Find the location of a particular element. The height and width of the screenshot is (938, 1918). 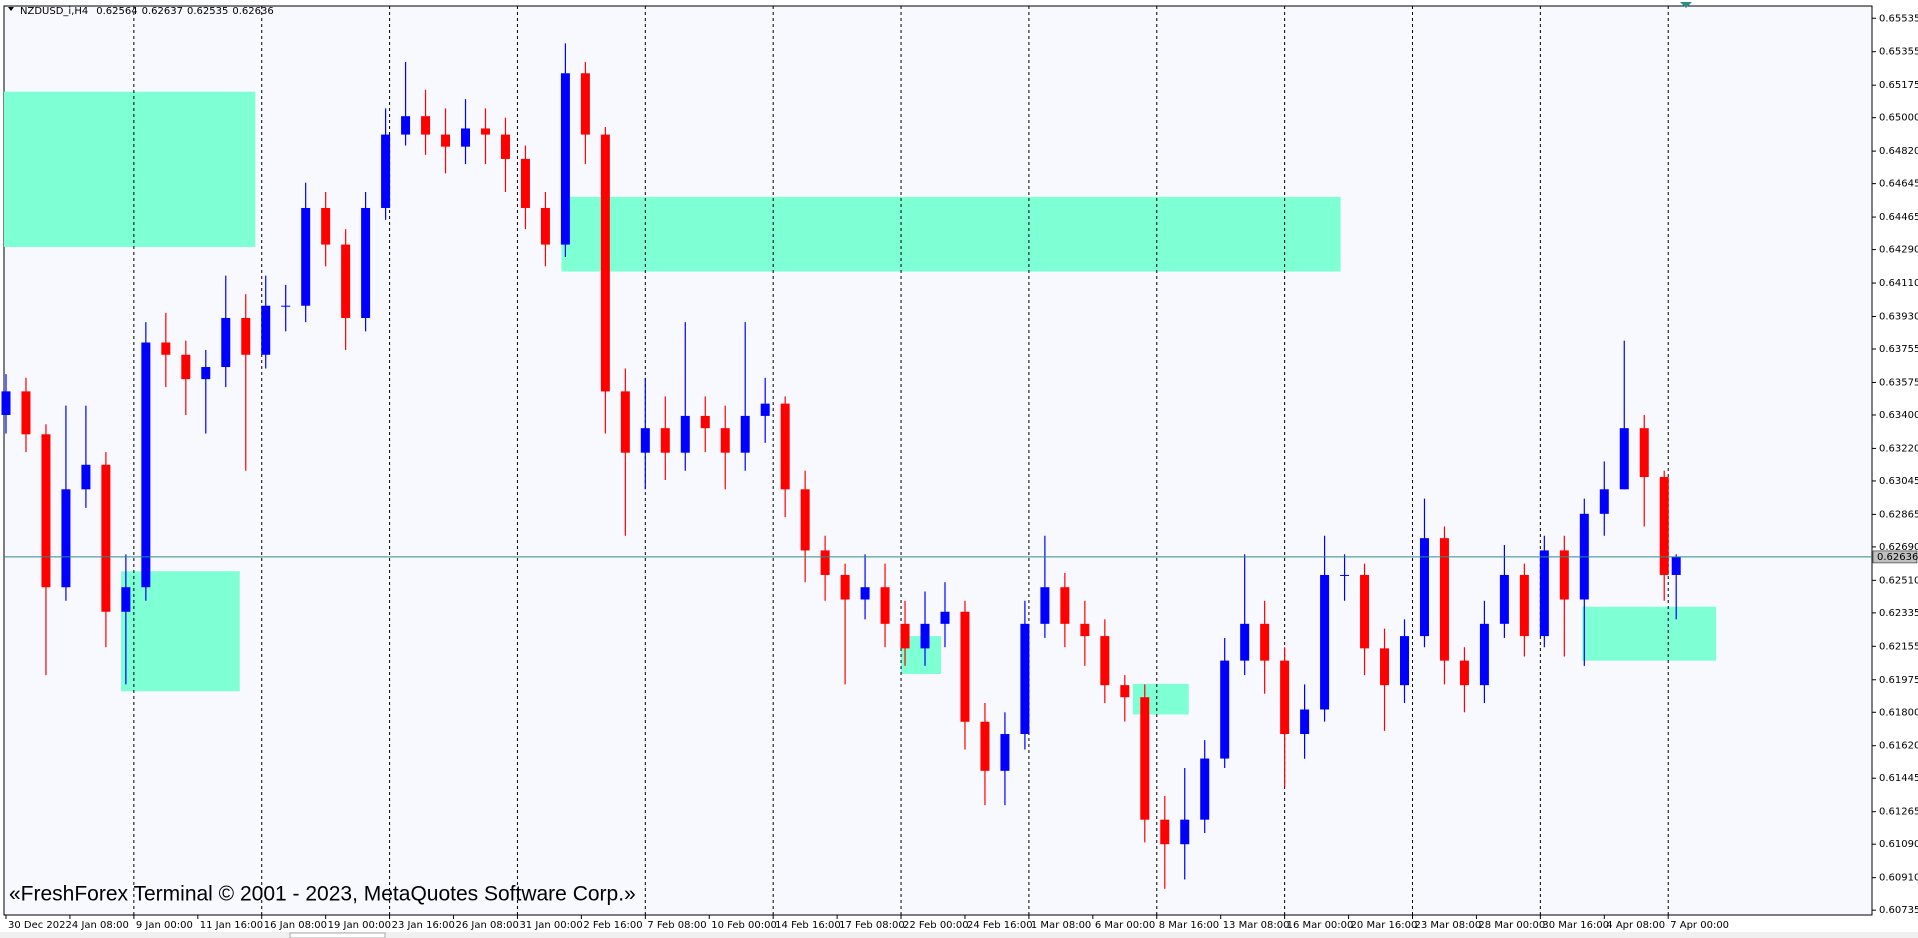

price-label: 0.62636 is located at coordinates (1897, 557).